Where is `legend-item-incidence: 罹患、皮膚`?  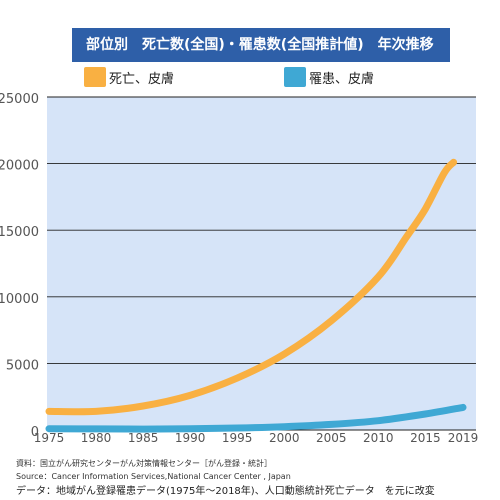
legend-item-incidence: 罹患、皮膚 is located at coordinates (329, 77).